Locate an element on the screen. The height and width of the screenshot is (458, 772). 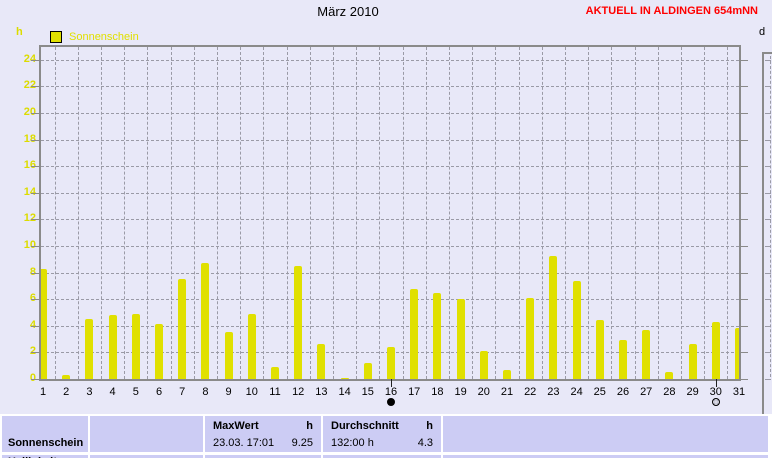
x-day-label: 24 is located at coordinates (576, 392).